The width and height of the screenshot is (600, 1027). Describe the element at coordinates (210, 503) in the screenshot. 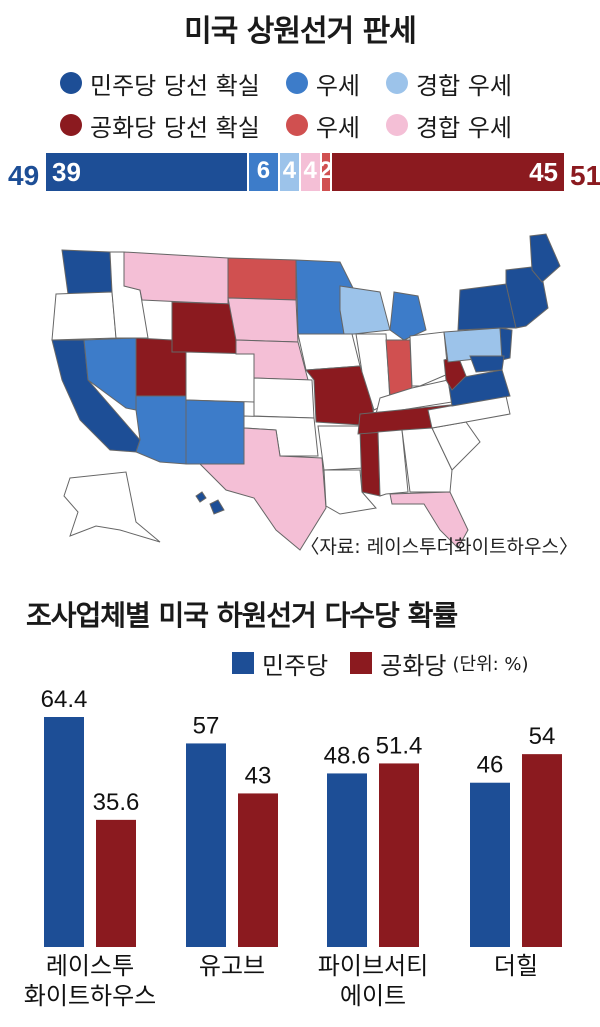

I see `map-state-hawaii` at that location.